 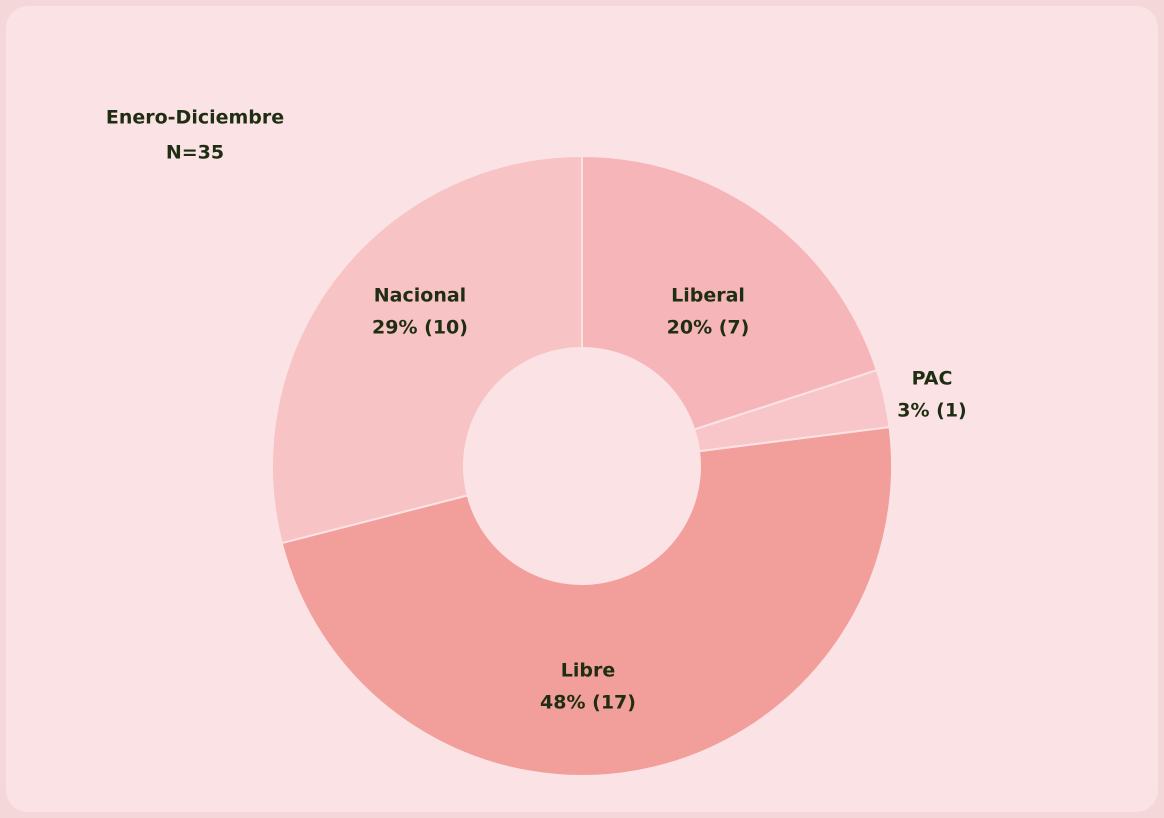 I want to click on slice-value-label: 20% (7), so click(x=708, y=328).